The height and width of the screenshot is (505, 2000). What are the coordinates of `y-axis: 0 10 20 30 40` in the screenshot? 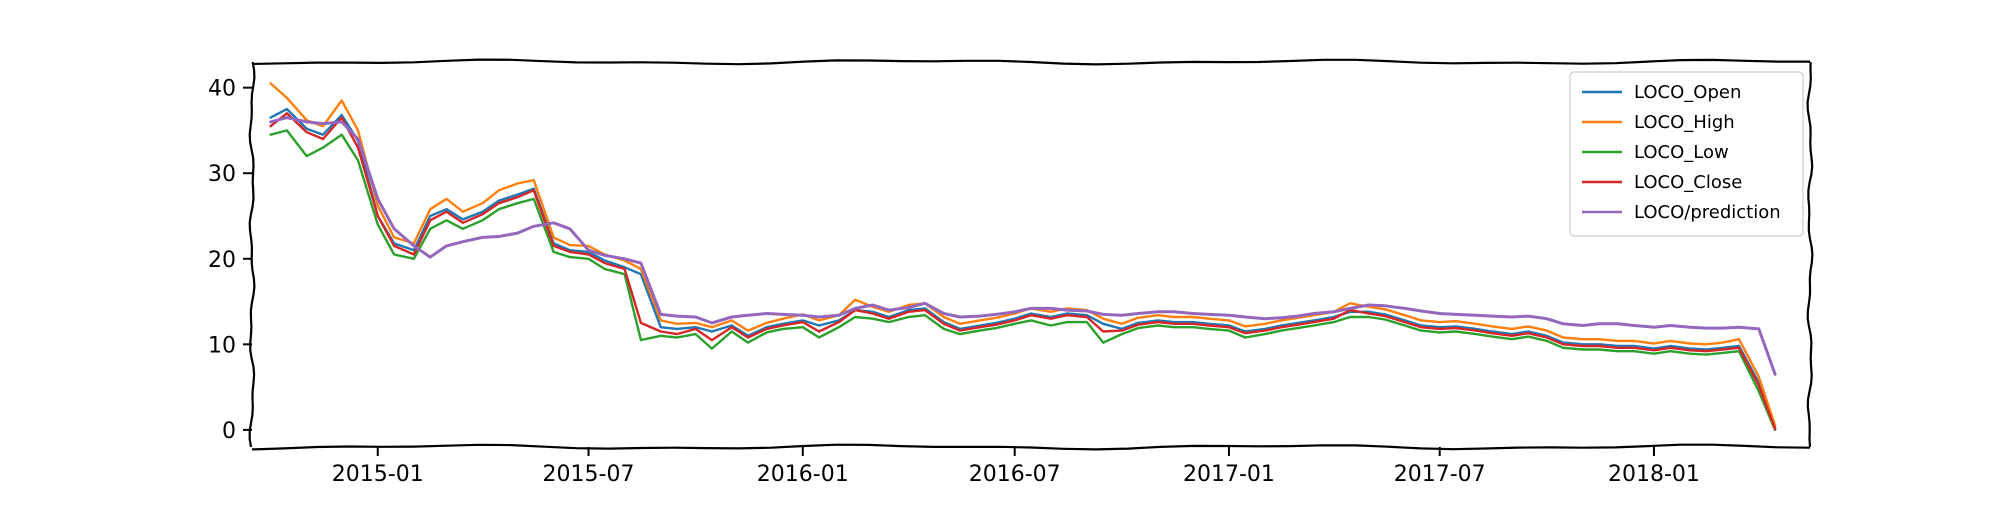 It's located at (230, 260).